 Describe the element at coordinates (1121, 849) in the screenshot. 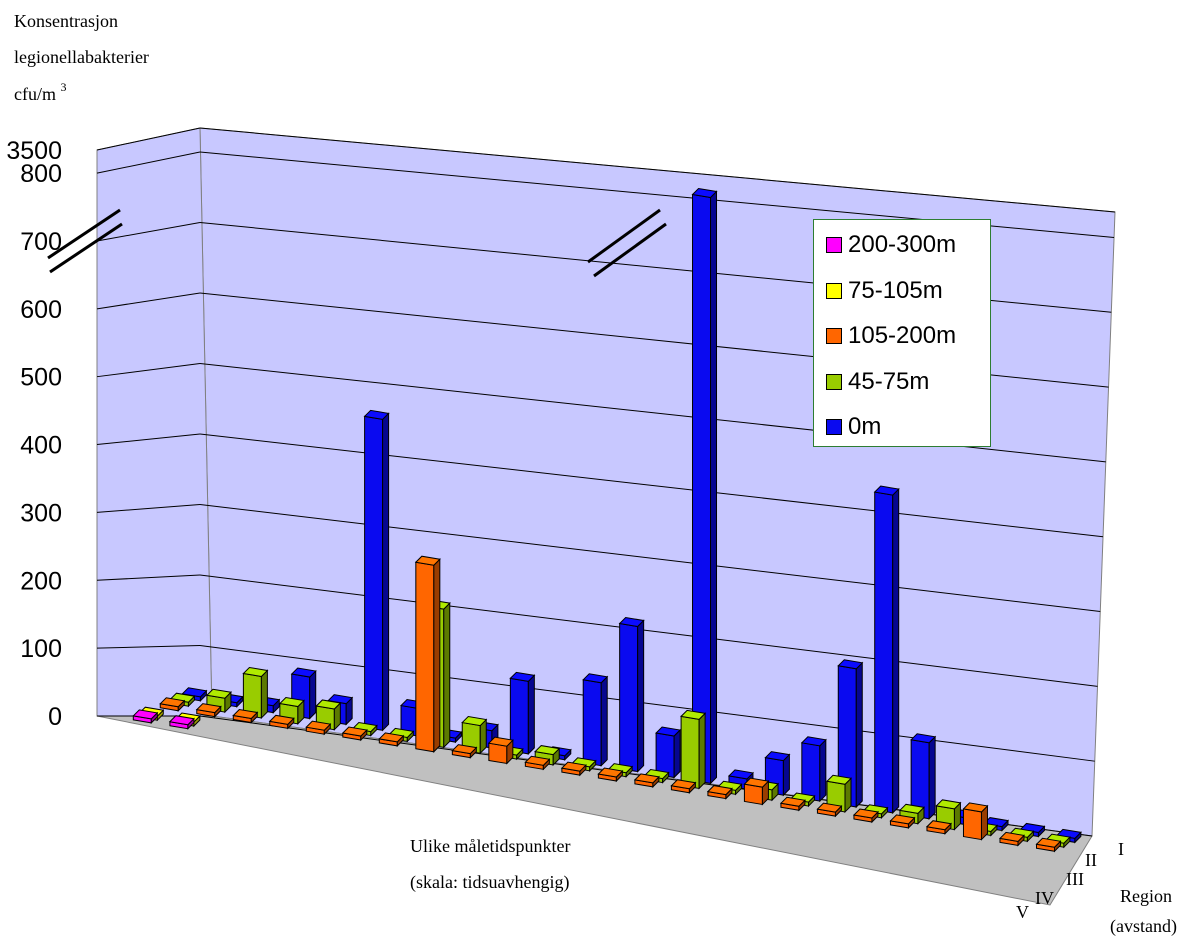

I see `region-label-I: I` at that location.